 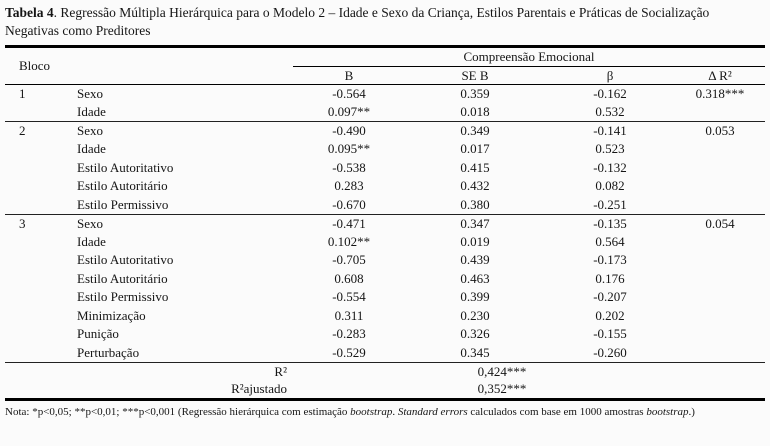 I want to click on table-row: Estilo Autoritativo -0.705 0.439 -0.173, so click(x=385, y=260).